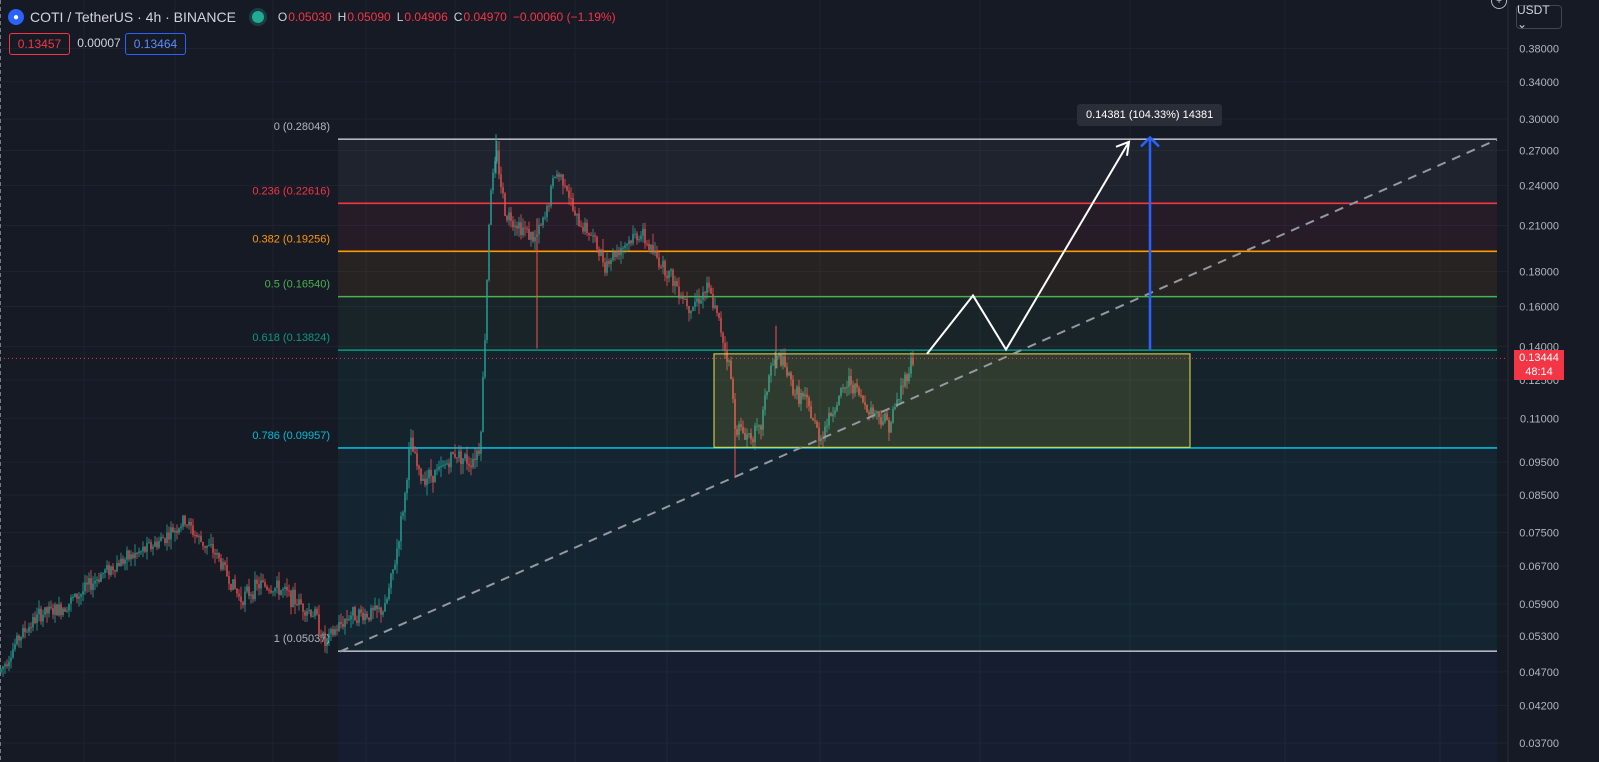  I want to click on symbol-title: COTI / TetherUS · 4h · BINANCE, so click(133, 17).